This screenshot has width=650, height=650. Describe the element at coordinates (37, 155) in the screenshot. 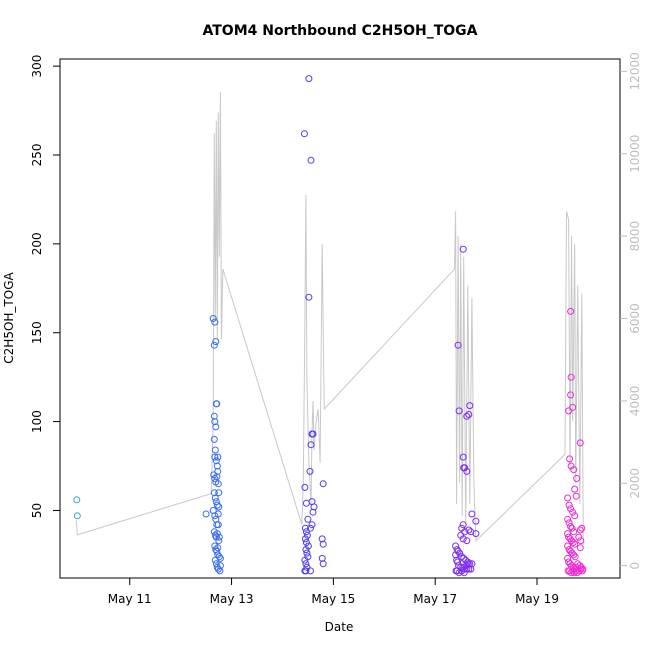

I see `y-tick-label: 250` at that location.